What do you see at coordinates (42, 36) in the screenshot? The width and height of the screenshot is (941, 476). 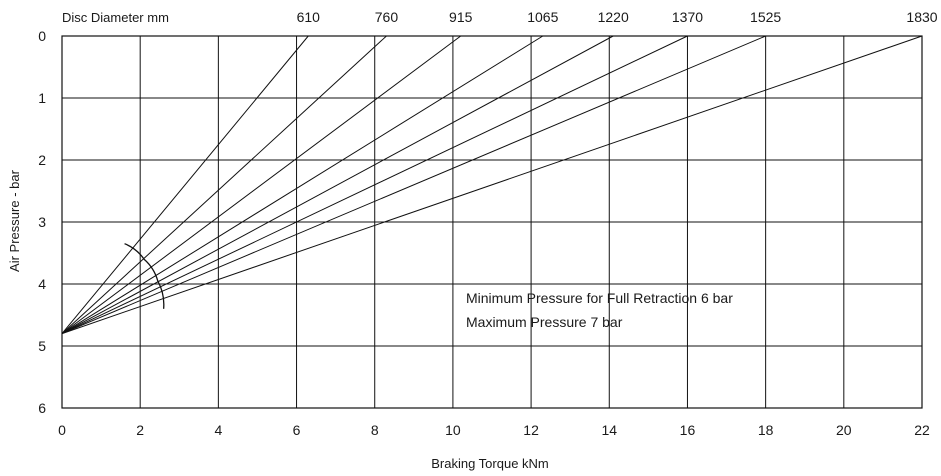 I see `y-tick-label: 0` at bounding box center [42, 36].